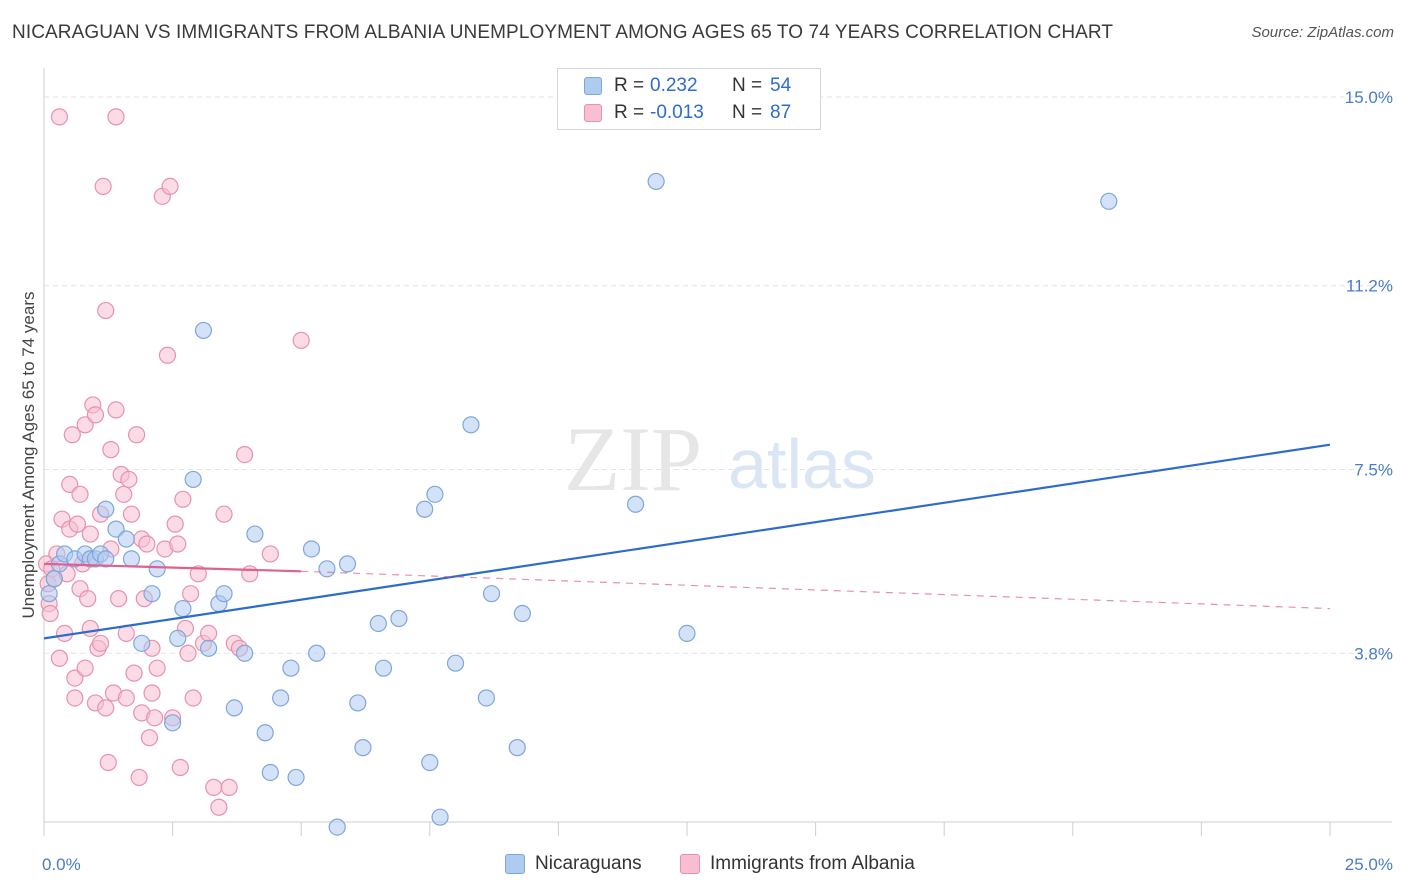 The image size is (1406, 892). What do you see at coordinates (1369, 97) in the screenshot?
I see `y-tick-label-3: 15.0%` at bounding box center [1369, 97].